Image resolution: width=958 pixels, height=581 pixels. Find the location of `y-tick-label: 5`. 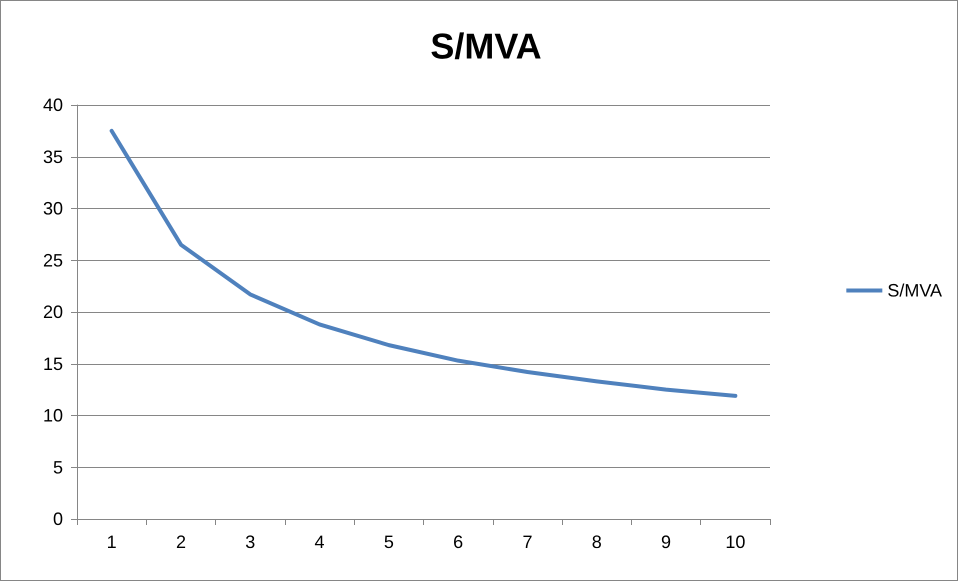

y-tick-label: 5 is located at coordinates (57, 467).